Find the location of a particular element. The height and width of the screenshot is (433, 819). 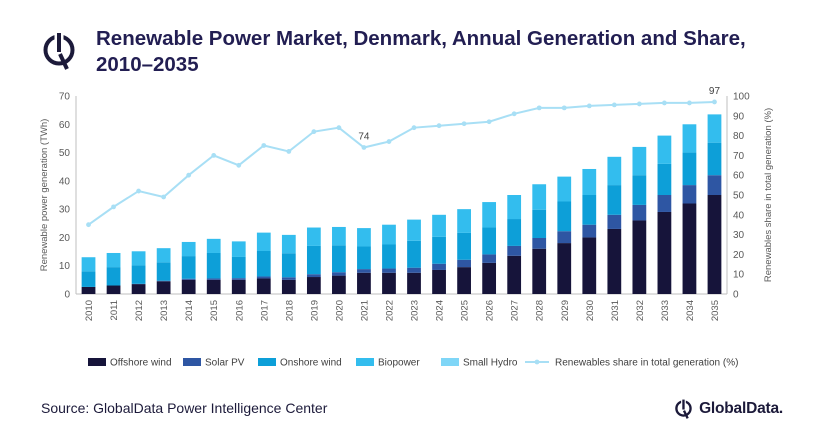

y-tick-label: 50 is located at coordinates (65, 153).